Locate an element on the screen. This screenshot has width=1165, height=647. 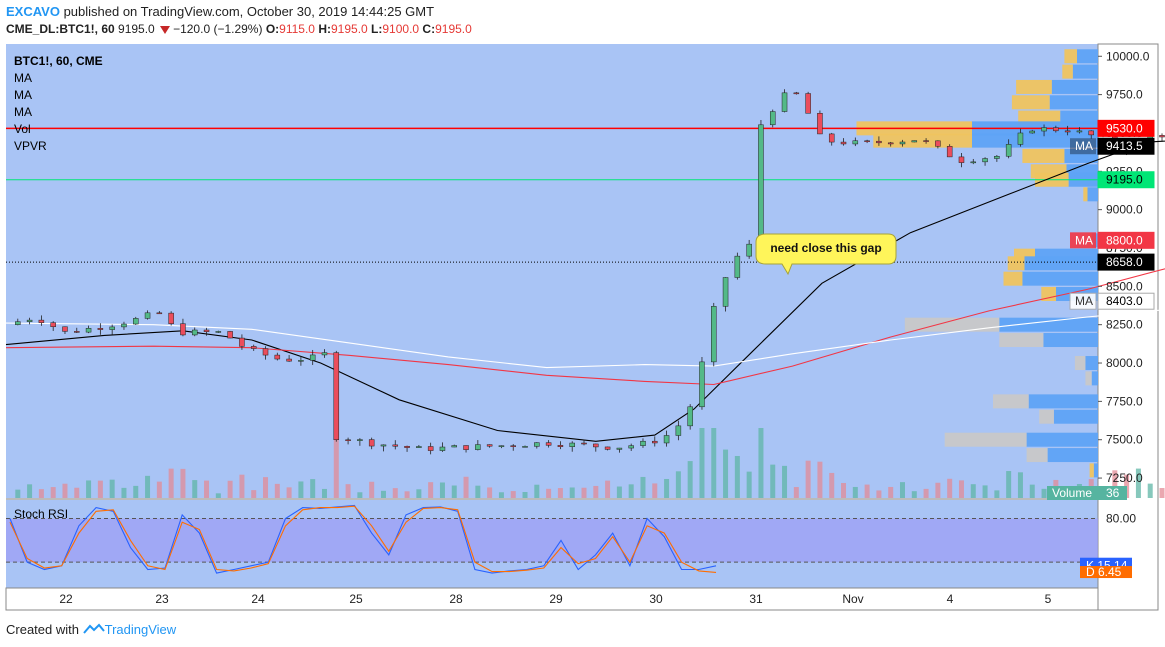
price-tag-value: 8658.0 is located at coordinates (1124, 262).